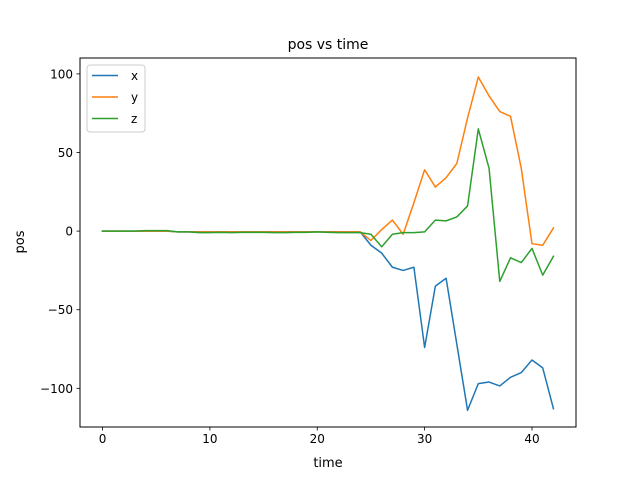 The width and height of the screenshot is (640, 484). I want to click on legend-label-x: x, so click(134, 76).